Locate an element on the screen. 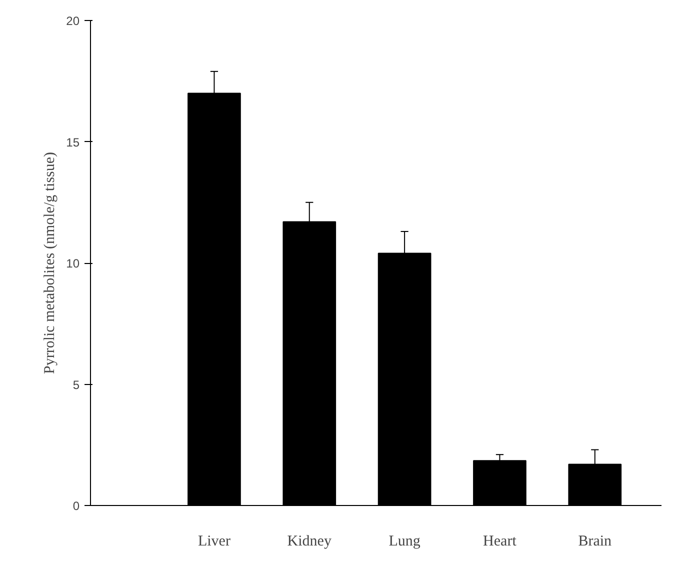  y-tick-label: 10 is located at coordinates (73, 263).